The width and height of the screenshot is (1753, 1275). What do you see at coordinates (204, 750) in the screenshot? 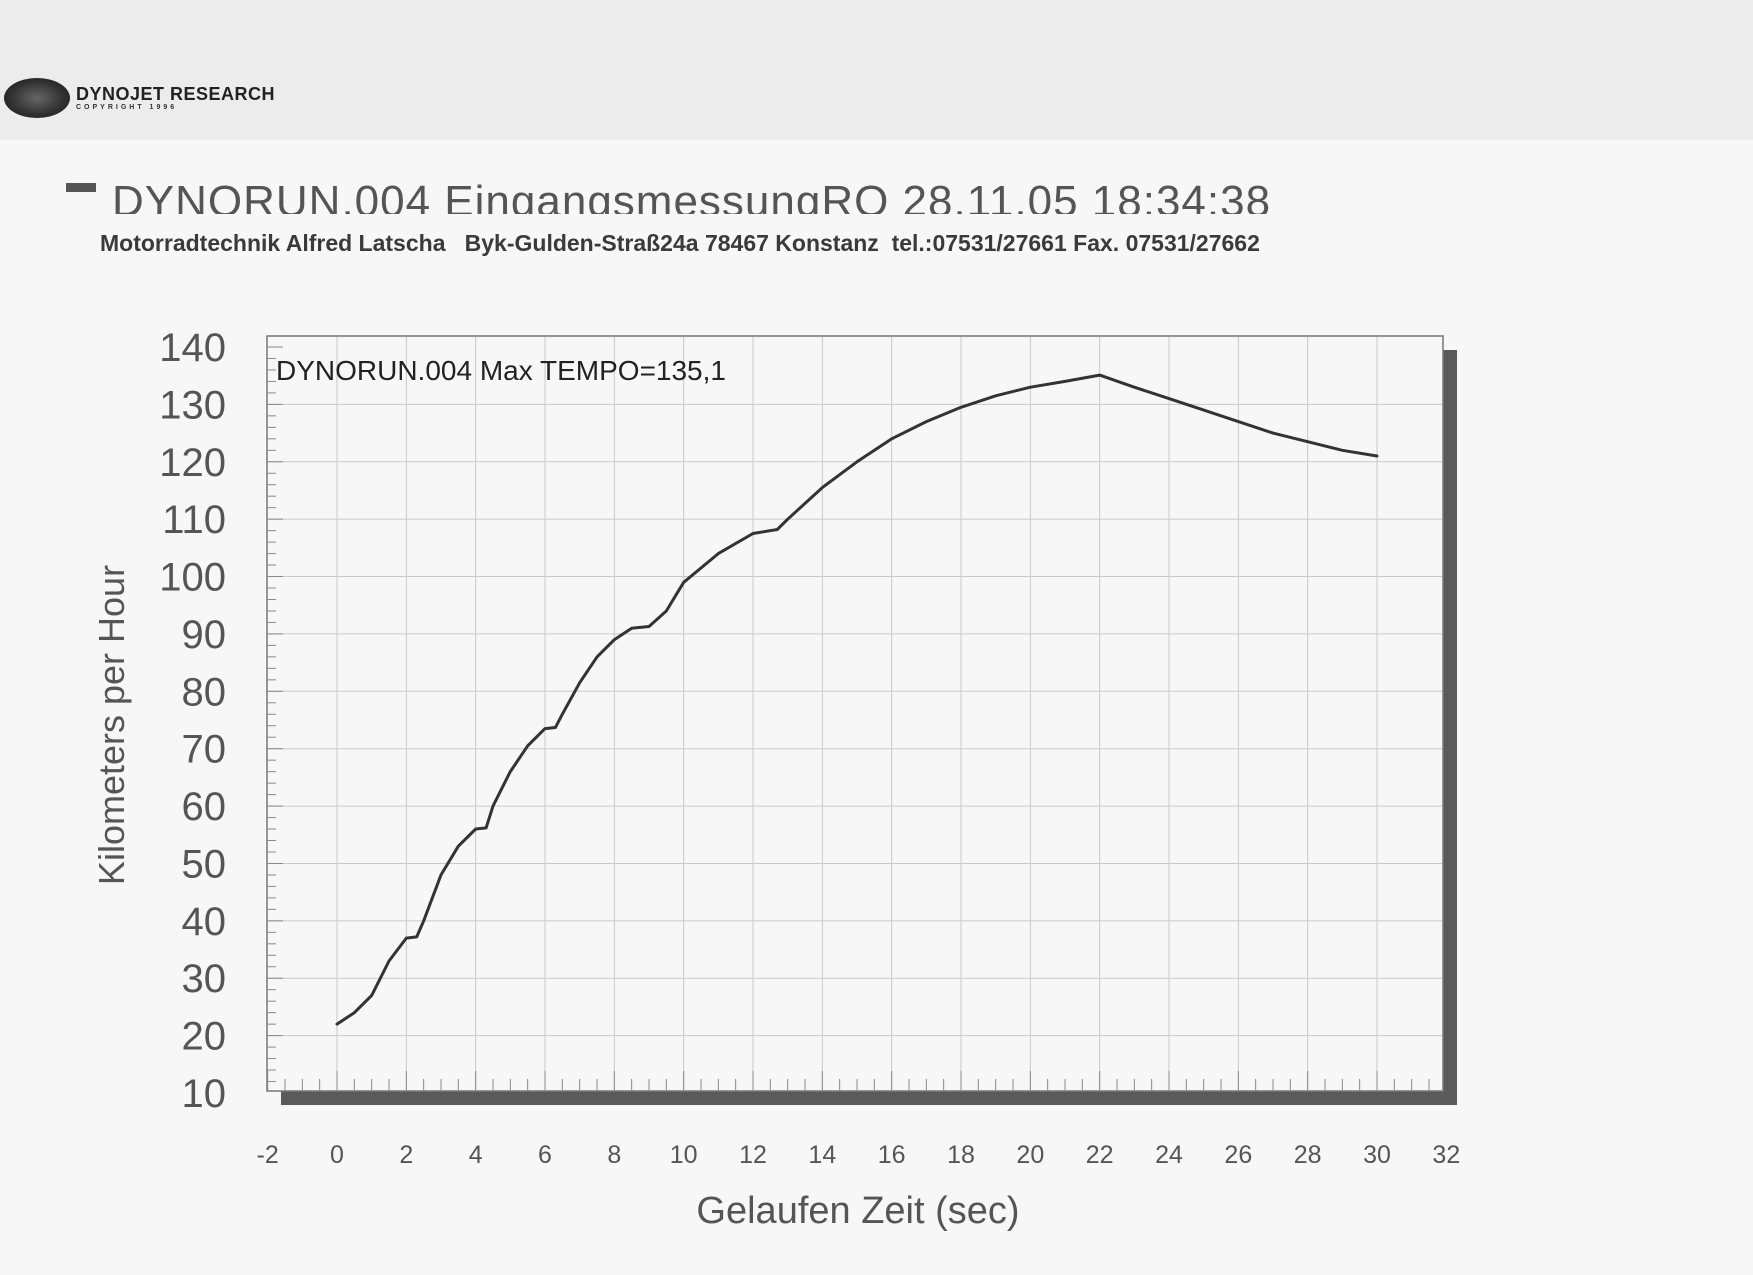
I see `y-tick-label: 70` at bounding box center [204, 750].